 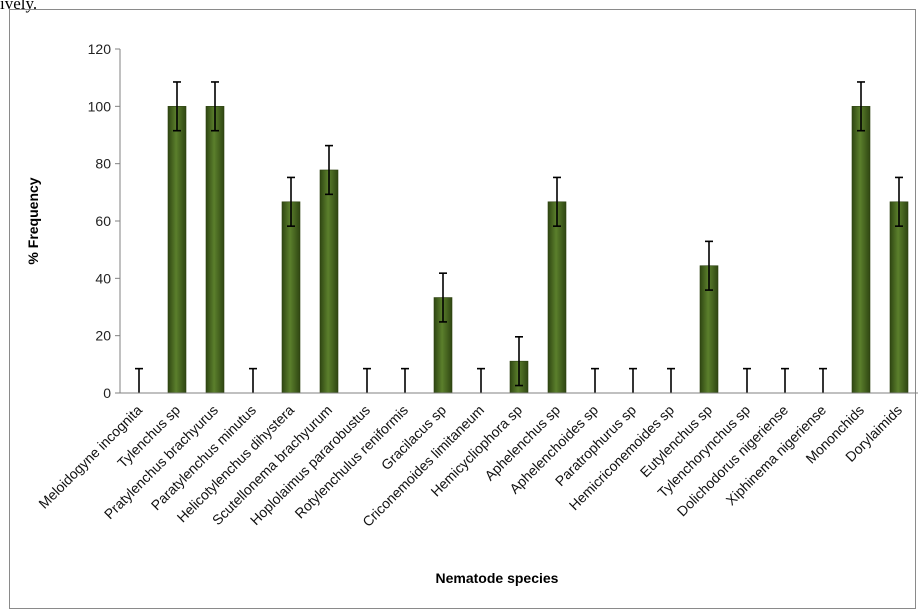 I want to click on y-tick-label: 40, so click(x=103, y=278).